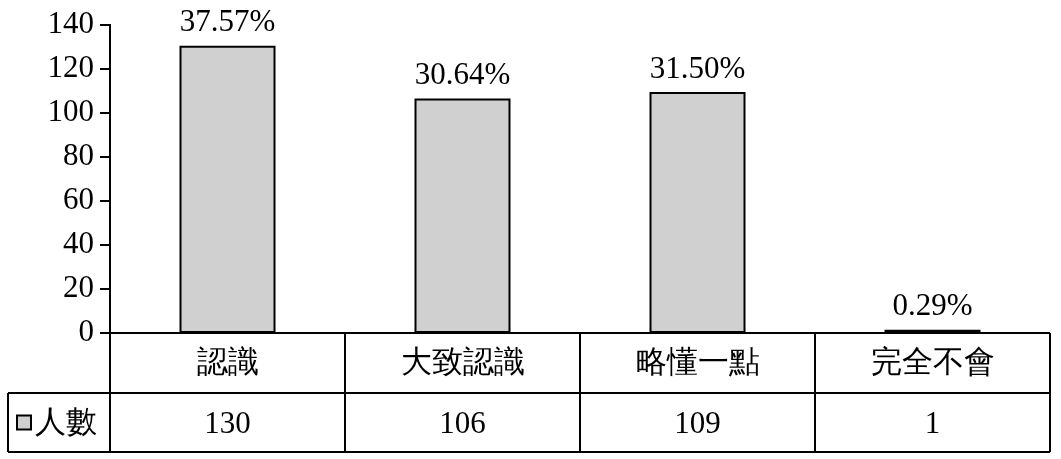  What do you see at coordinates (227, 422) in the screenshot?
I see `data-label: 130` at bounding box center [227, 422].